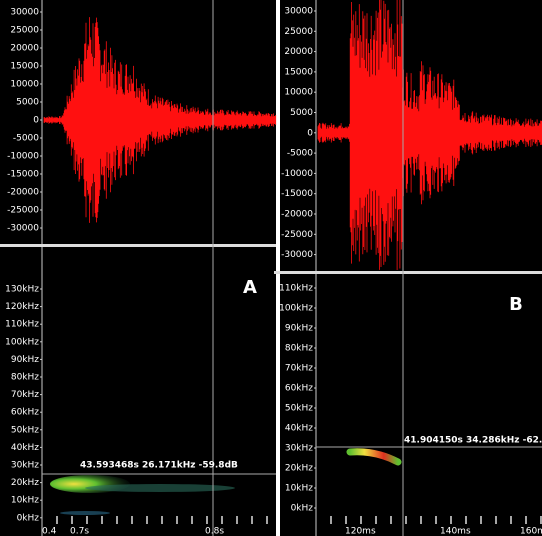  Describe the element at coordinates (49, 531) in the screenshot. I see `time-tick-label: 0.4` at that location.